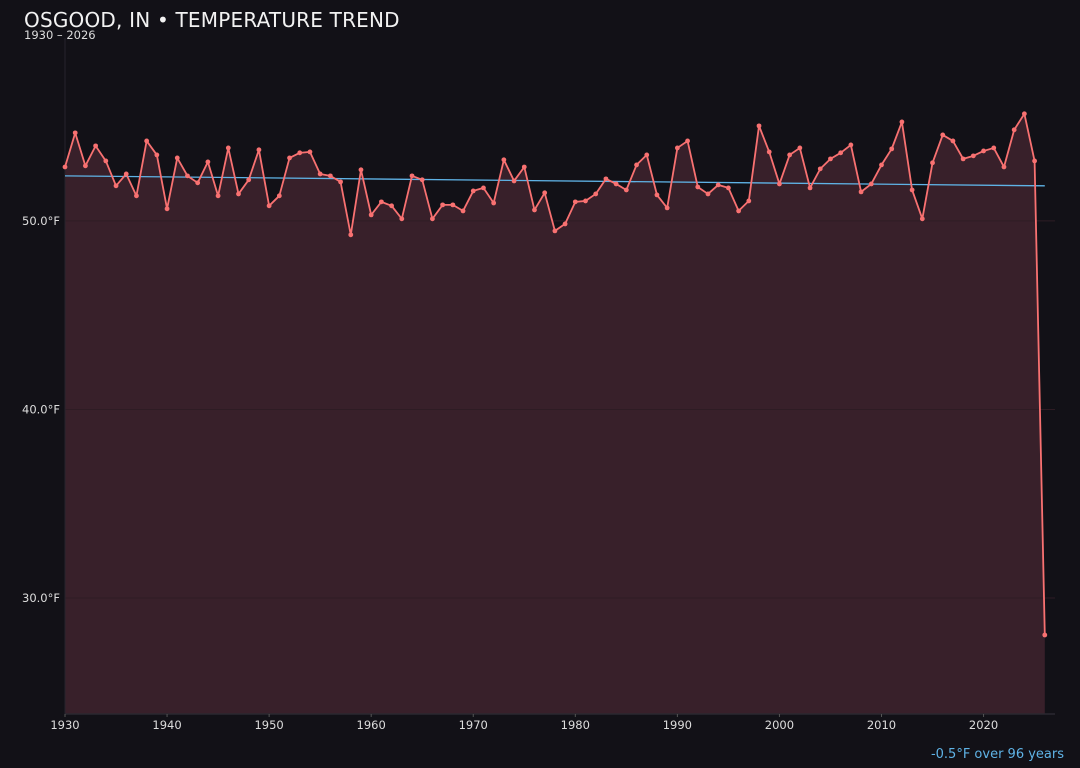  I want to click on x-tick-label: 1960, so click(371, 725).